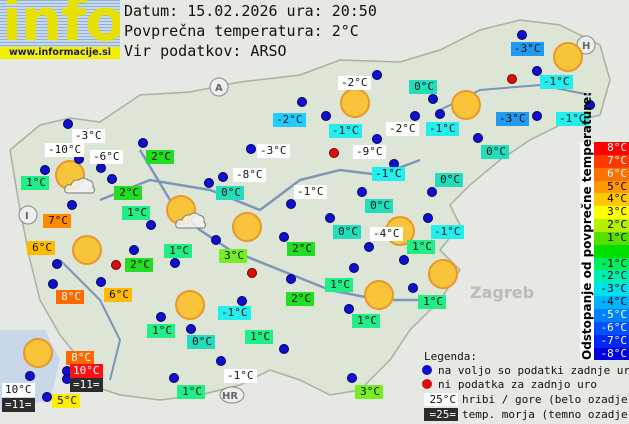 The width and height of the screenshot is (629, 424). What do you see at coordinates (41, 248) in the screenshot?
I see `temperature-label: 6°C` at bounding box center [41, 248].